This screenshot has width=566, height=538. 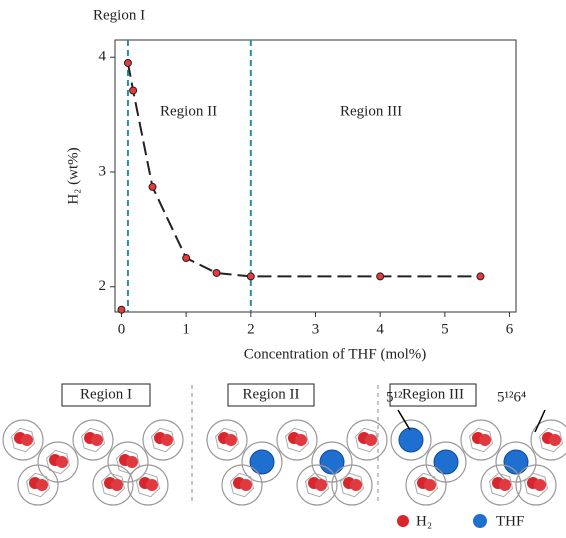 What do you see at coordinates (188, 111) in the screenshot?
I see `annotation: Region II` at bounding box center [188, 111].